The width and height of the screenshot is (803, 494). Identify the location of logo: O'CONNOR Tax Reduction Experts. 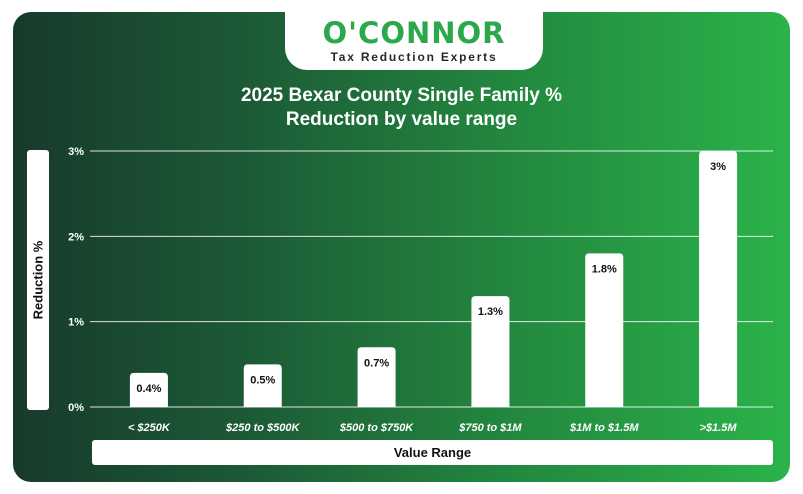
(414, 41).